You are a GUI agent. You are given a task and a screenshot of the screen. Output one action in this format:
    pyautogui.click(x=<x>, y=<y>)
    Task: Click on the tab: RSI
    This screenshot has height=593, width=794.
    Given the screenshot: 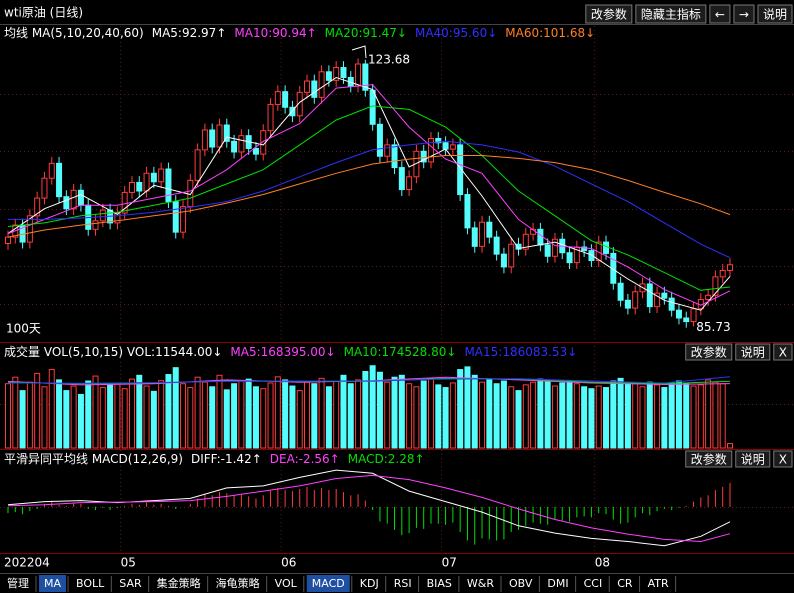 What is the action you would take?
    pyautogui.click(x=403, y=583)
    